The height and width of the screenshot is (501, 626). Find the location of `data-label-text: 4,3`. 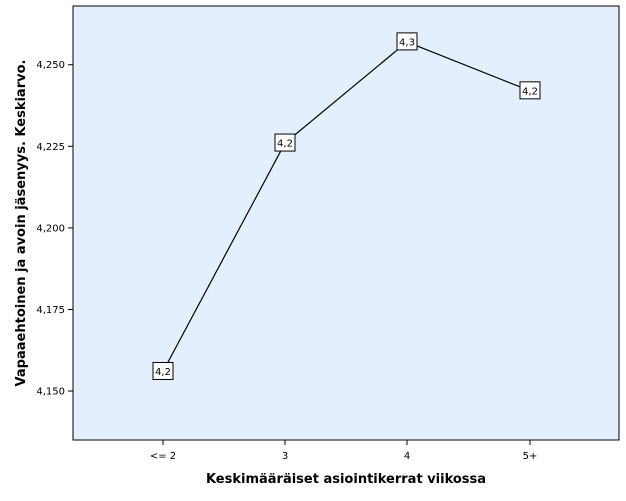

data-label-text: 4,3 is located at coordinates (407, 42).